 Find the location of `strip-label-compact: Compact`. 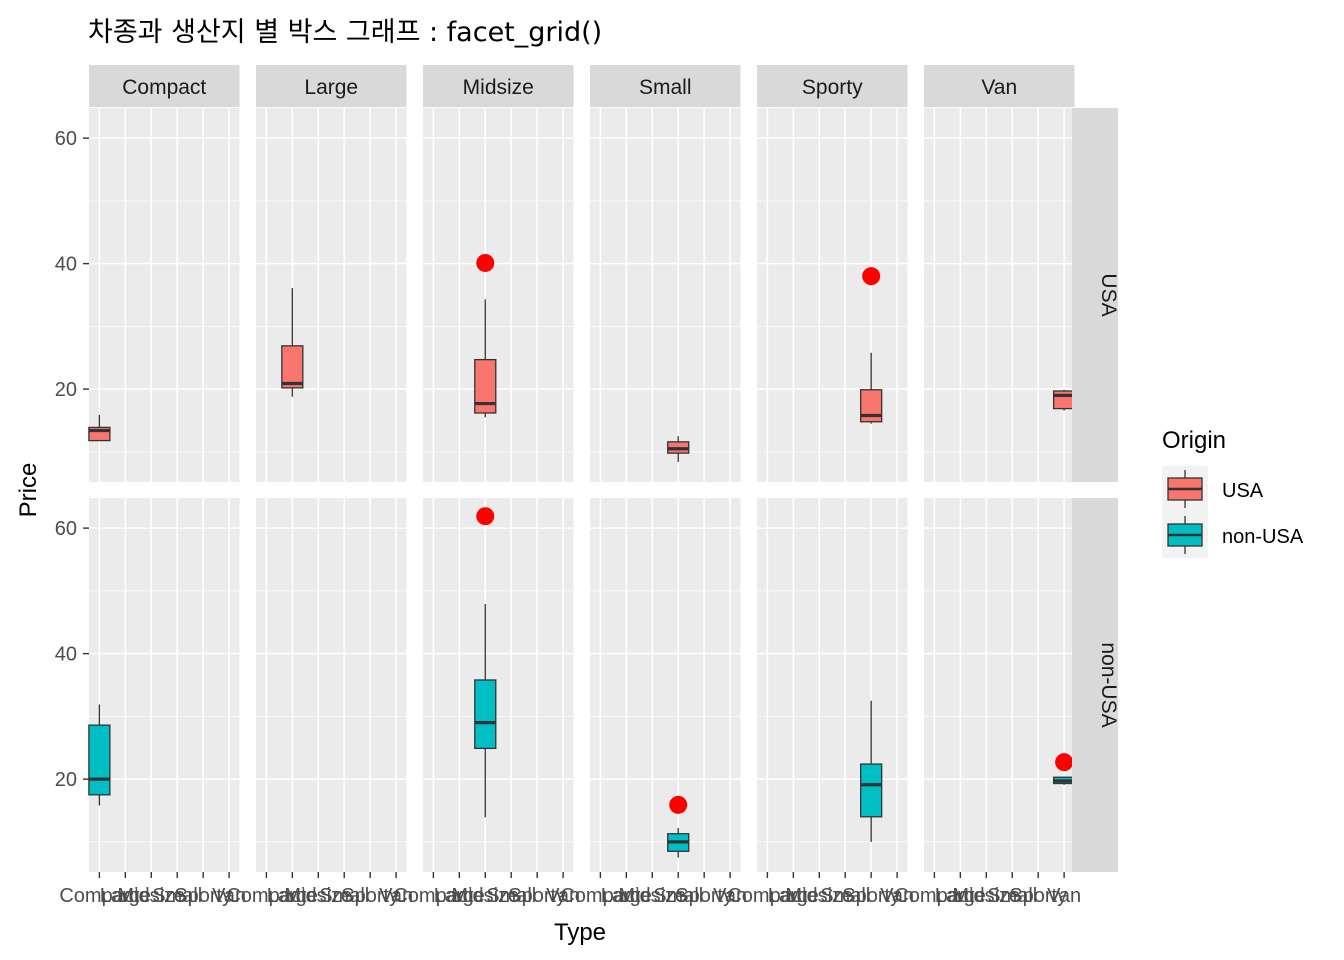

strip-label-compact: Compact is located at coordinates (164, 87).